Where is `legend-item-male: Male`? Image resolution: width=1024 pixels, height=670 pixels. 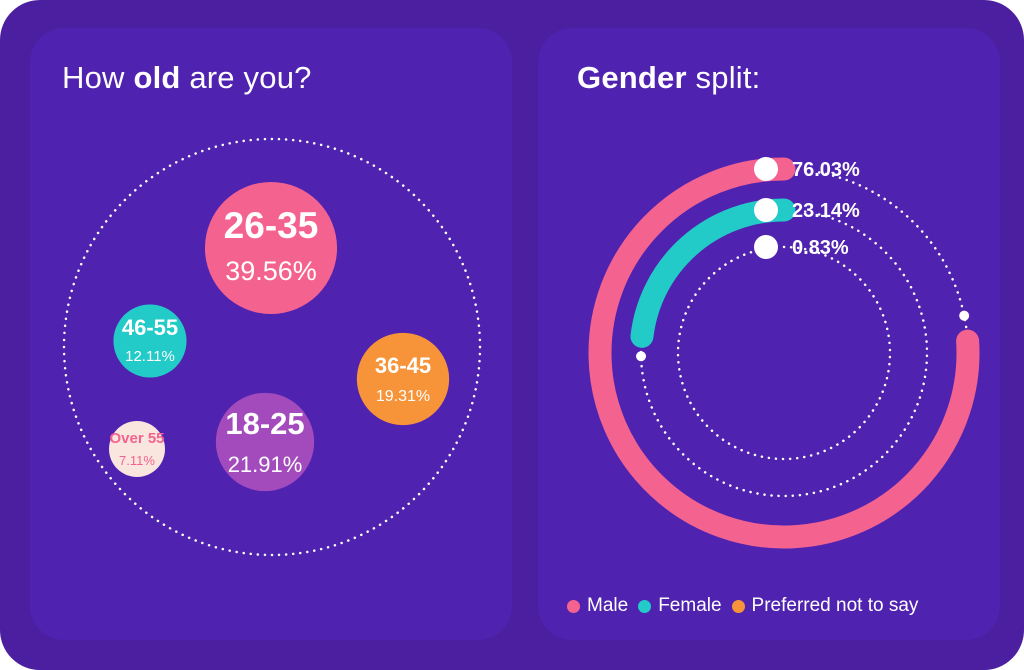 legend-item-male: Male is located at coordinates (597, 606).